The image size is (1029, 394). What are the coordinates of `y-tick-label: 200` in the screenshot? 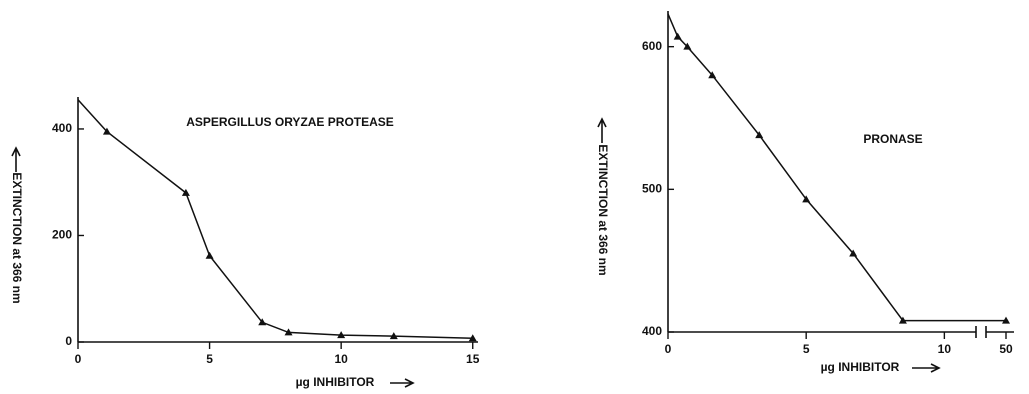 It's located at (62, 235).